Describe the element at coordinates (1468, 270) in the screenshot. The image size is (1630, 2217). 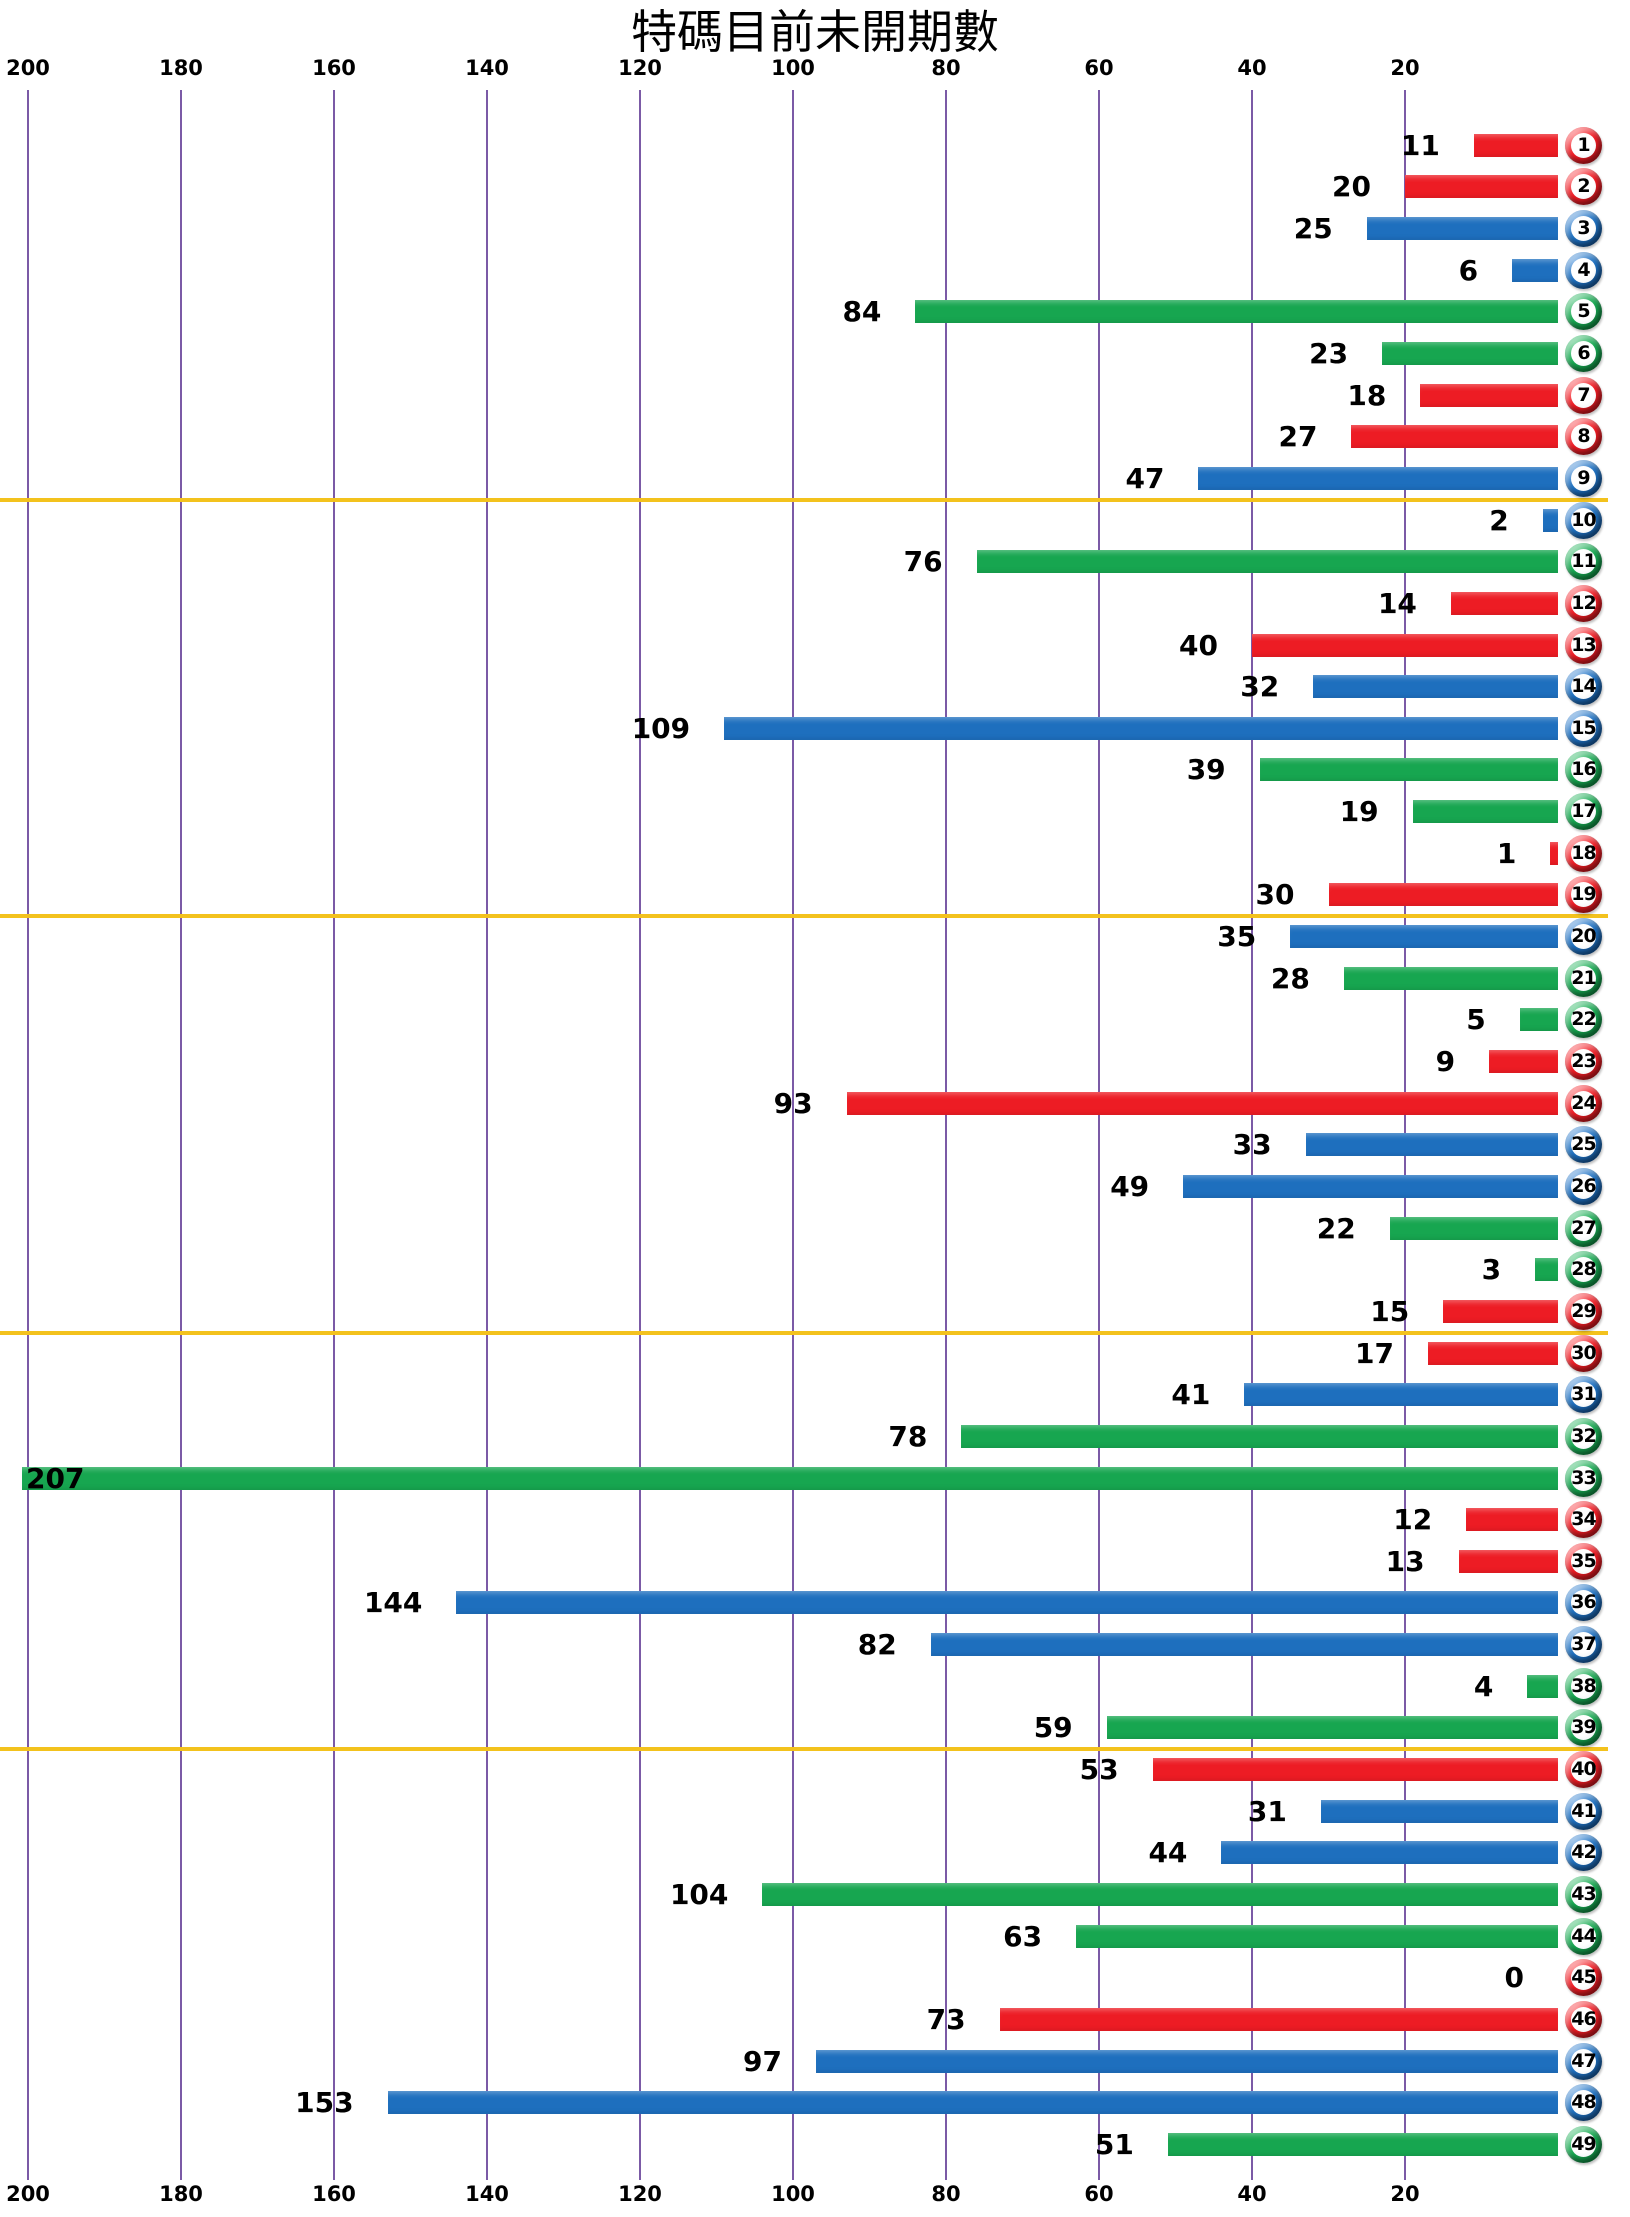
I see `value-label: 6` at that location.